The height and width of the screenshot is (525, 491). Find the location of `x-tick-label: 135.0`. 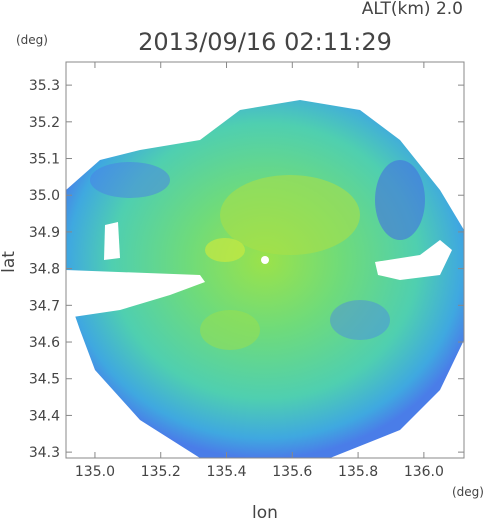

x-tick-label: 135.0 is located at coordinates (95, 472).